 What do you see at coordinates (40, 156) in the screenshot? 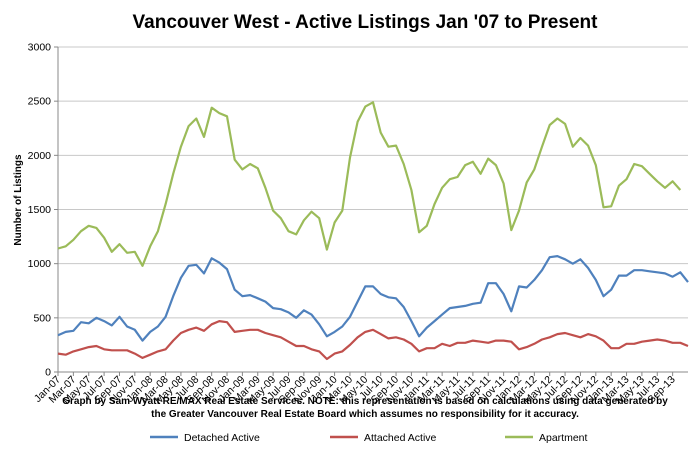
I see `y-tick-label-2000: 2000` at bounding box center [40, 156].